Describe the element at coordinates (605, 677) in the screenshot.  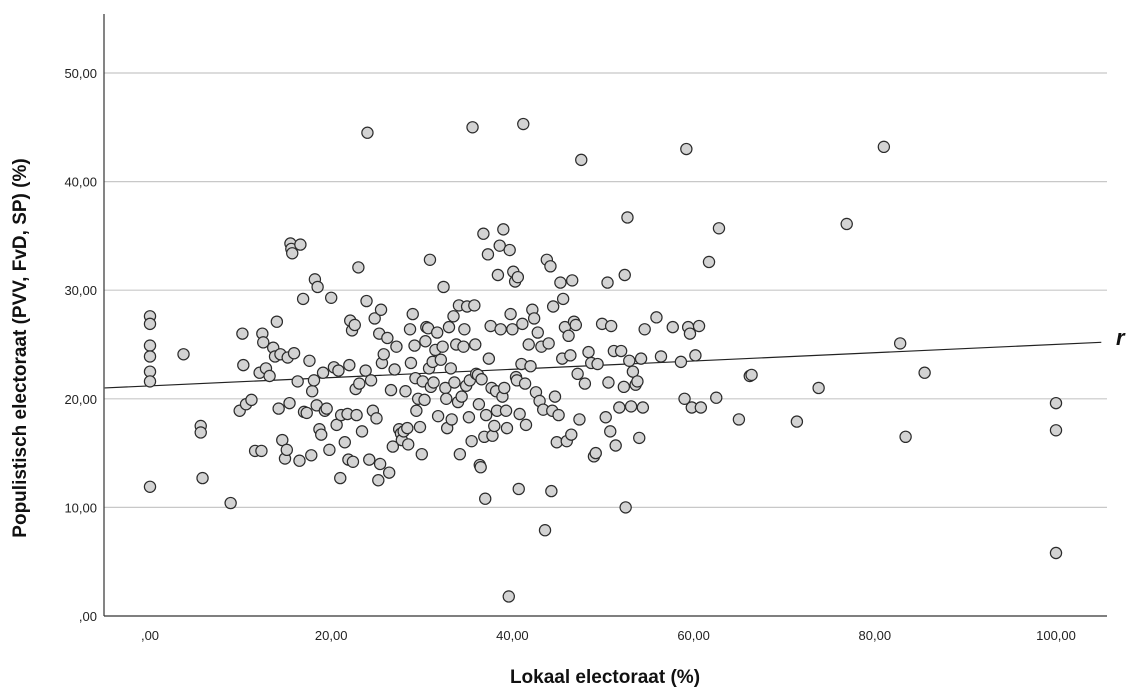
I see `x-axis-title: Lokaal electoraat (%)` at that location.